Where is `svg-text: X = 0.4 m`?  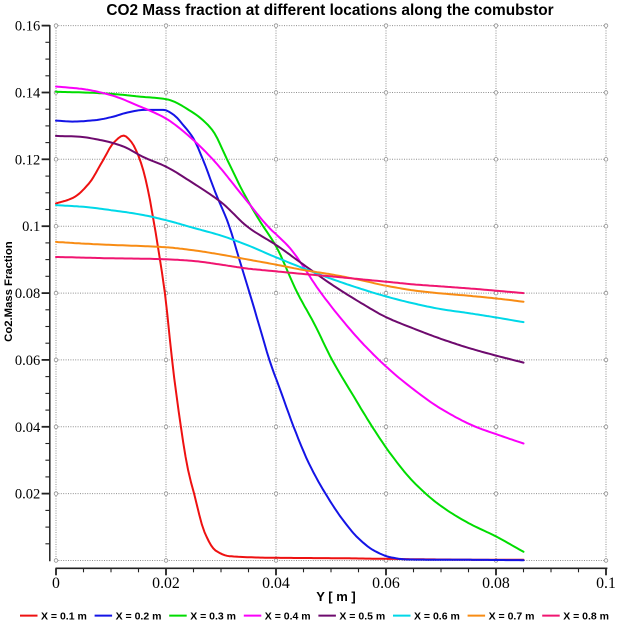
svg-text: X = 0.4 m is located at coordinates (288, 617).